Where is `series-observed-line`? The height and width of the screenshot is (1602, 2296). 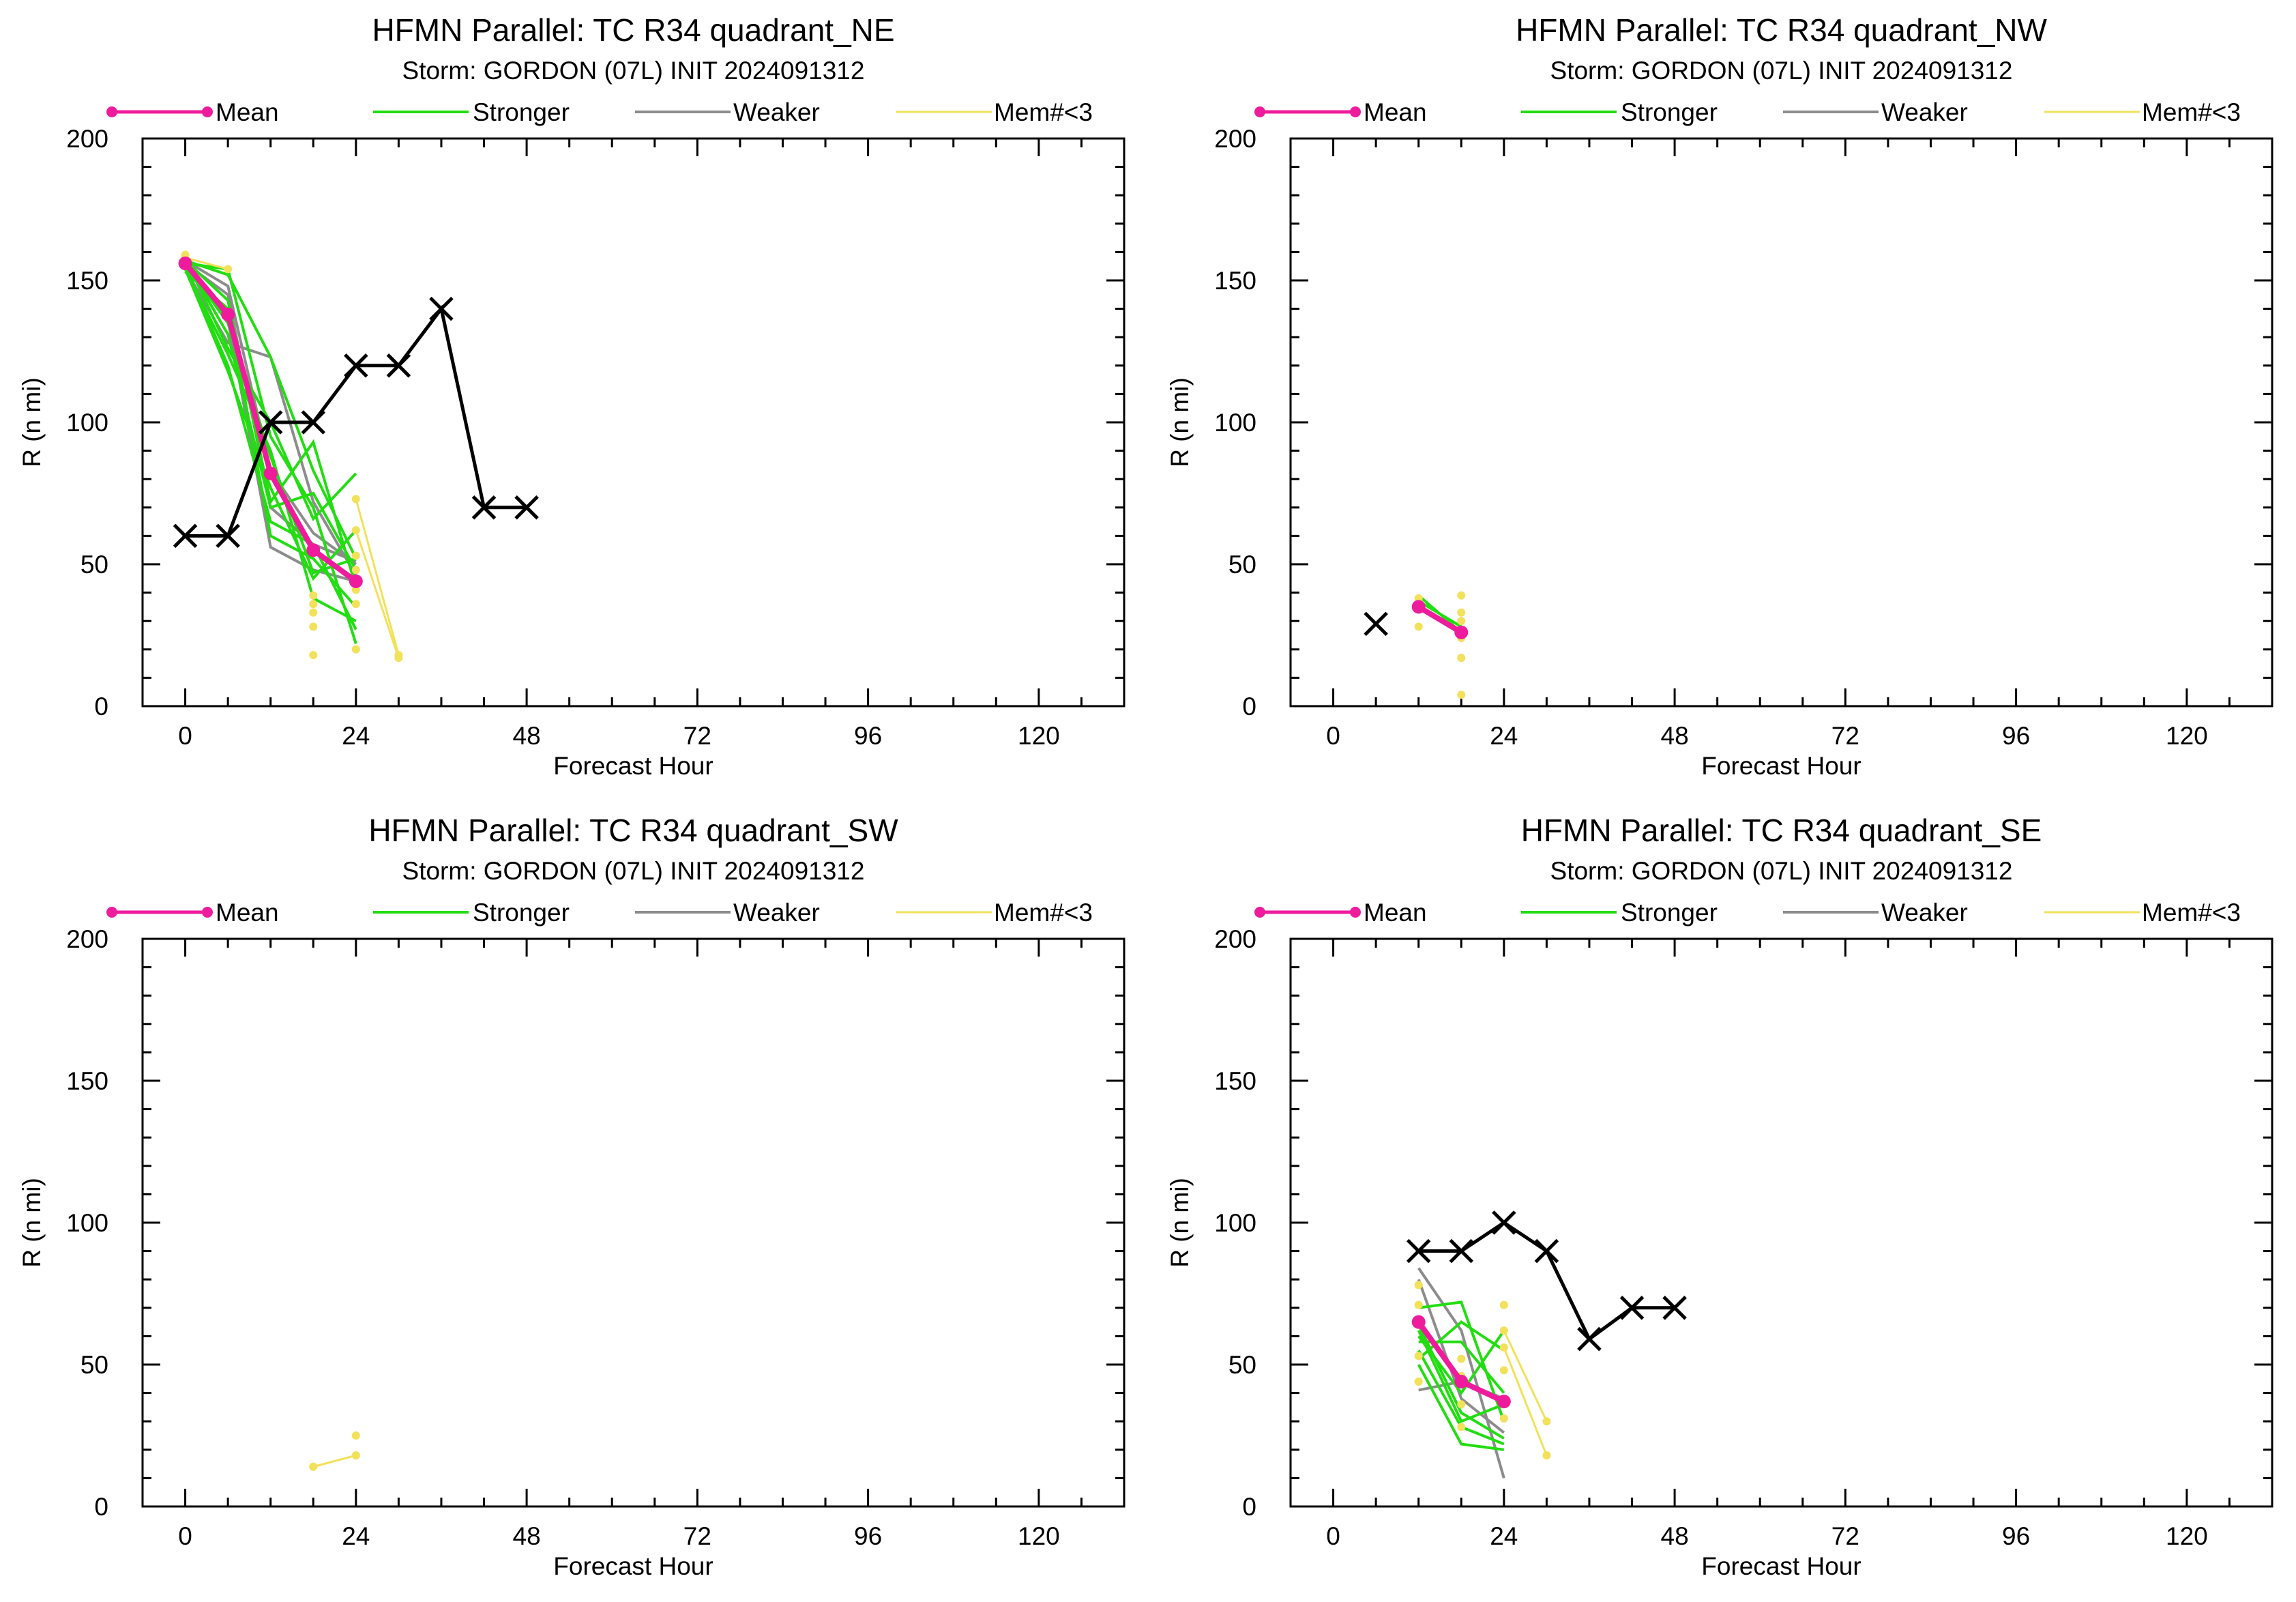 series-observed-line is located at coordinates (1546, 1281).